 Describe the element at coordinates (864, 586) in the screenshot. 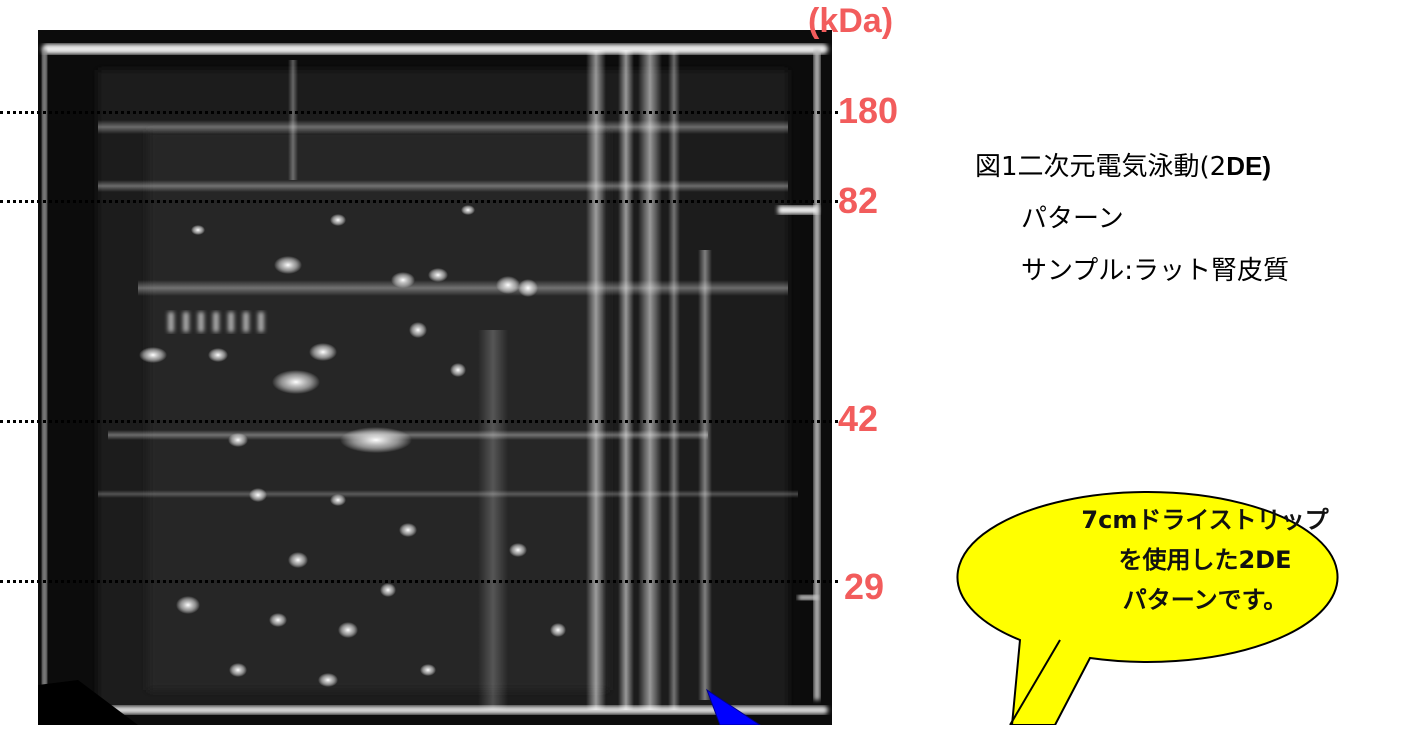

I see `marker-label-29: 29` at that location.